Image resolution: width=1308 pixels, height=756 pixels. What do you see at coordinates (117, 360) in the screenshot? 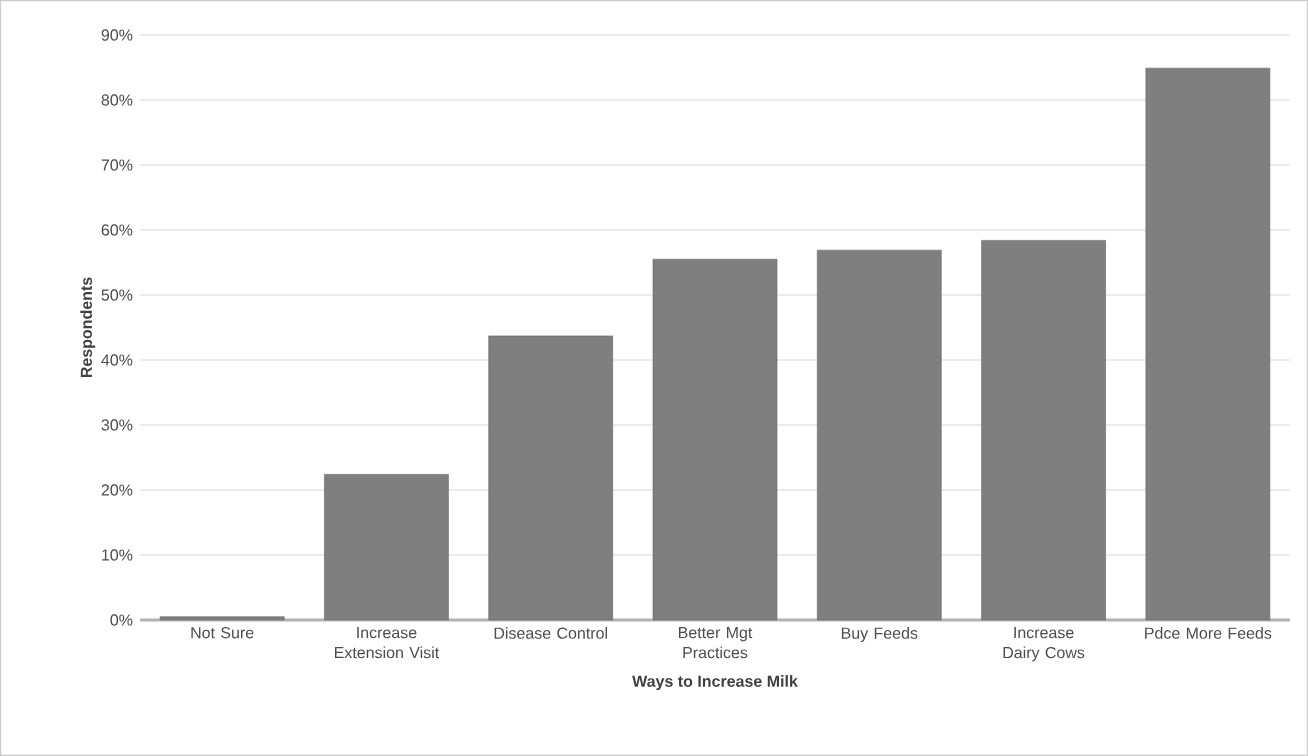
I see `y-tick-label: 40%` at bounding box center [117, 360].